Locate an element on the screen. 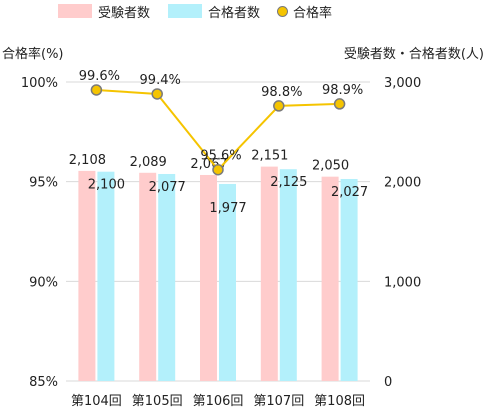 This screenshot has width=488, height=407. data-label-passers: 2,077 is located at coordinates (167, 187).